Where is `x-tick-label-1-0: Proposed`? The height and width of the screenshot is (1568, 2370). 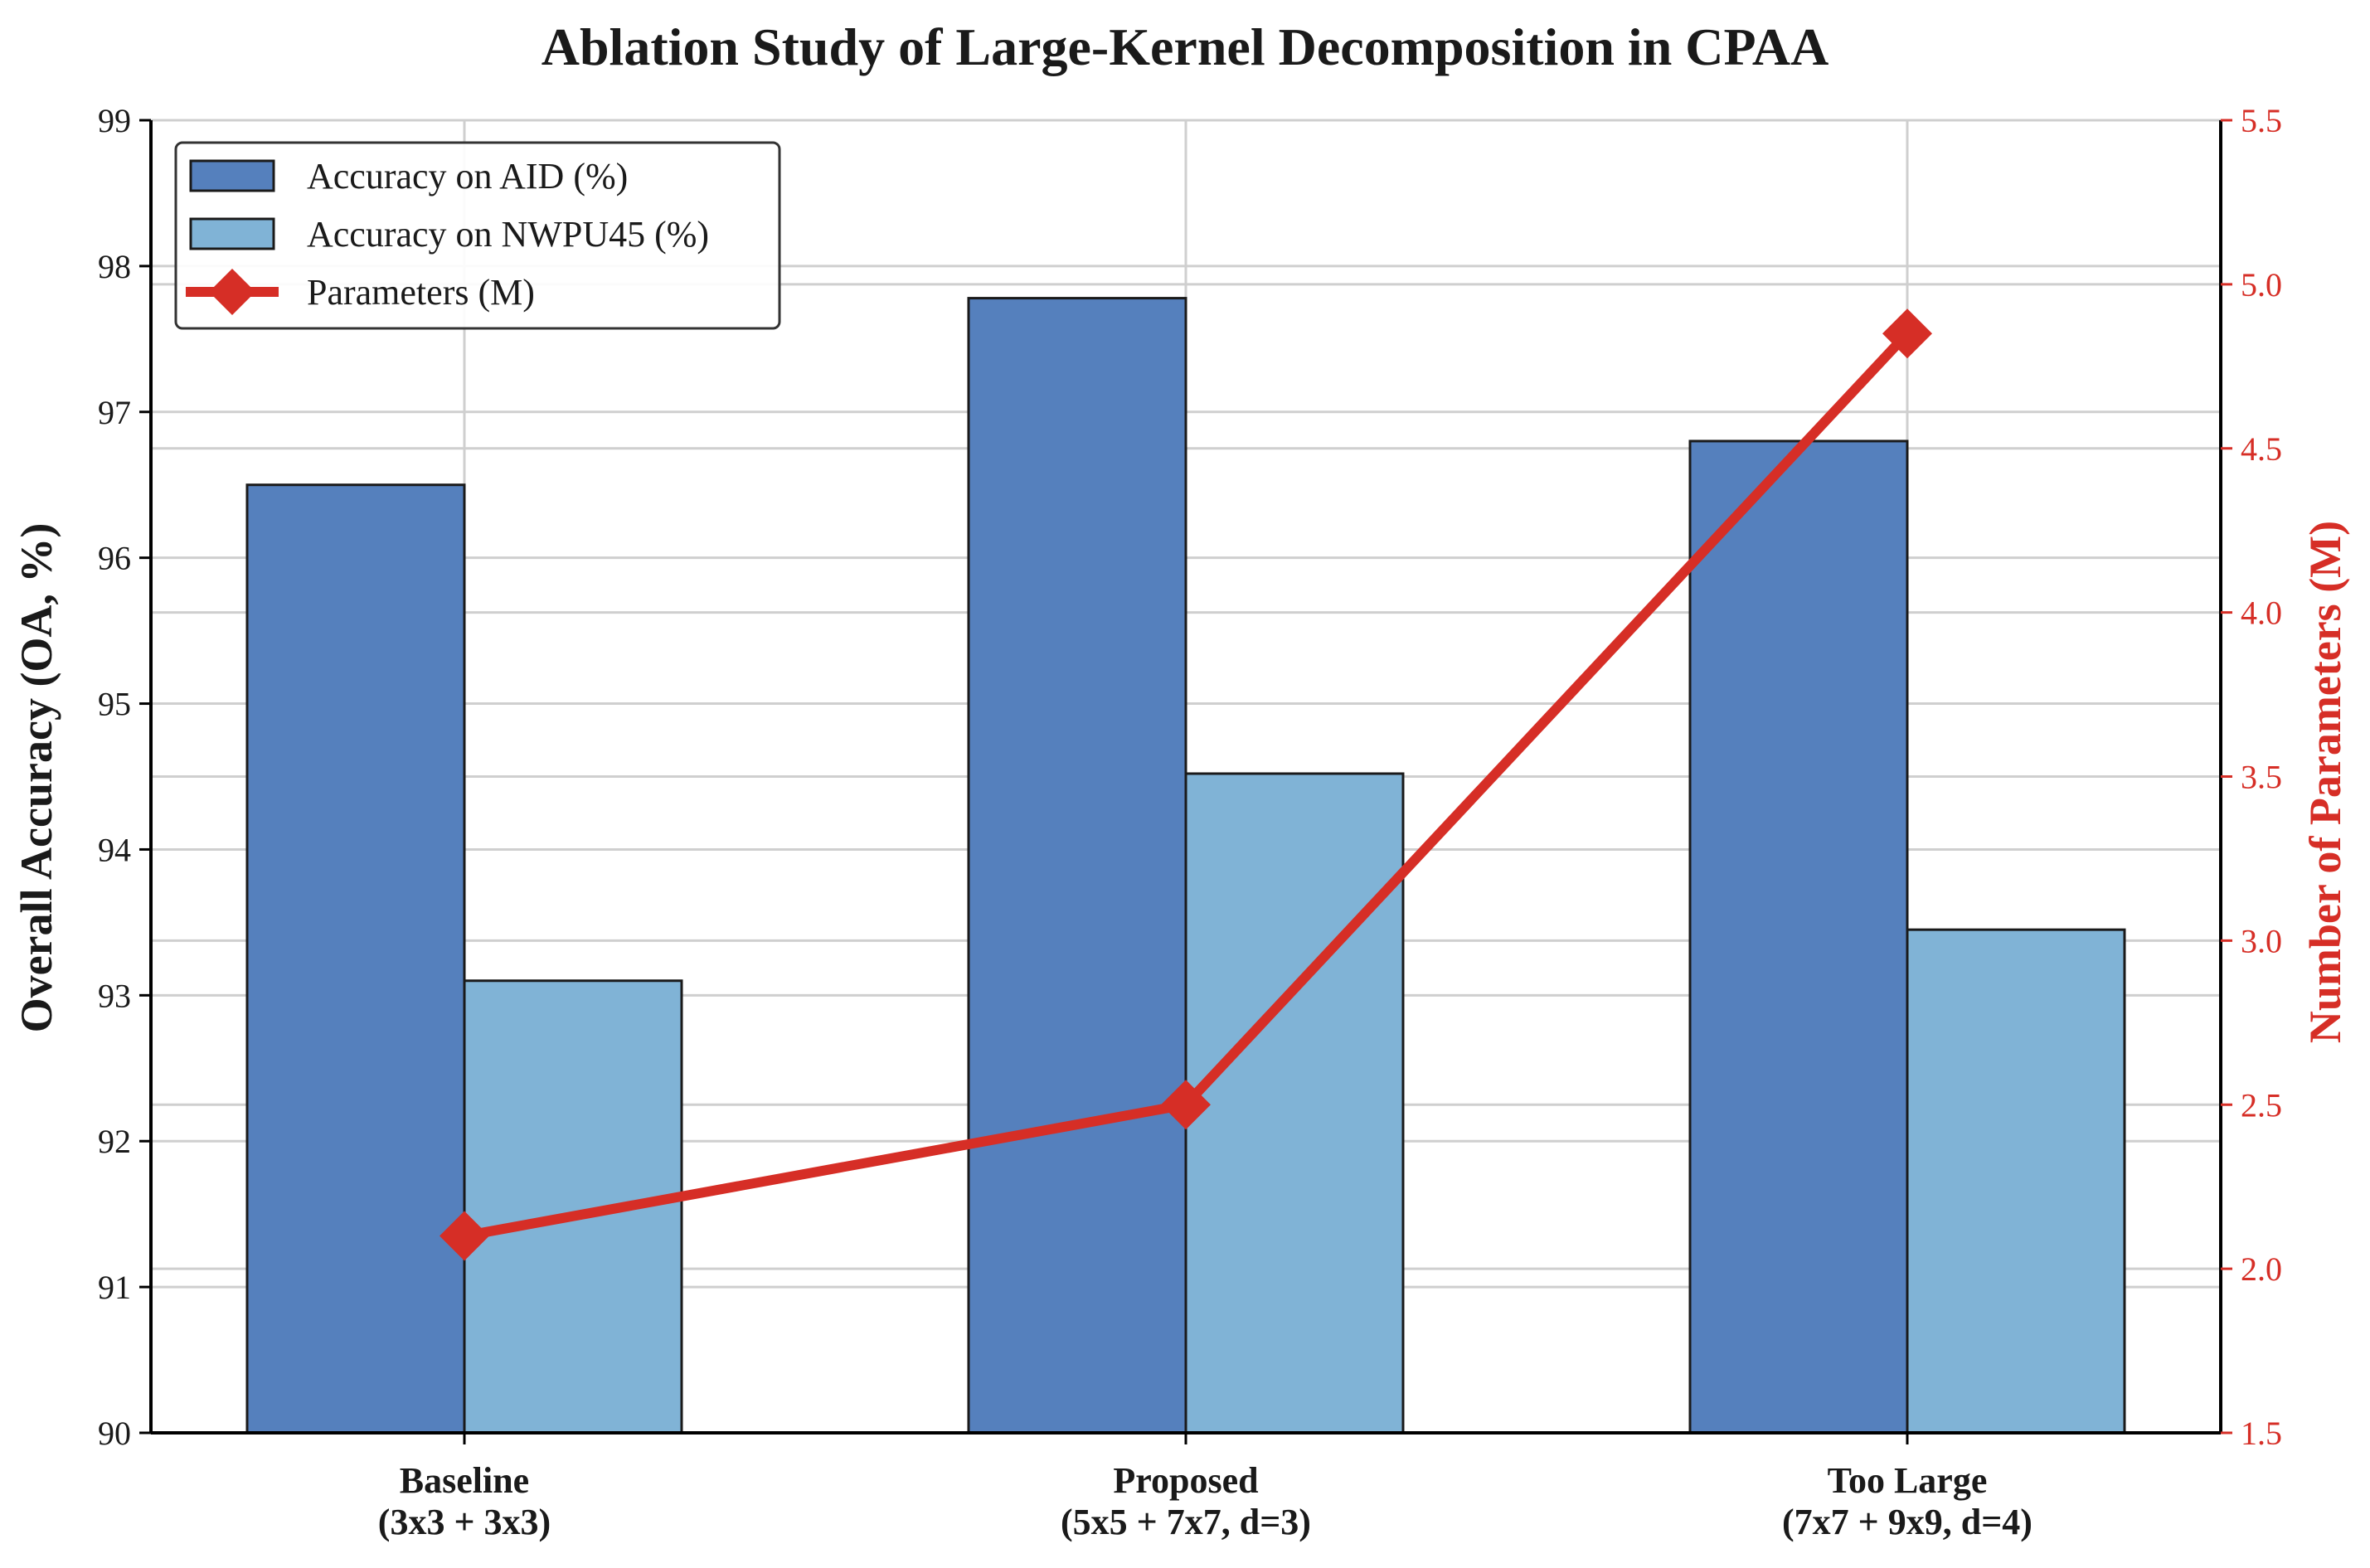
x-tick-label-1-0: Proposed is located at coordinates (1185, 1480).